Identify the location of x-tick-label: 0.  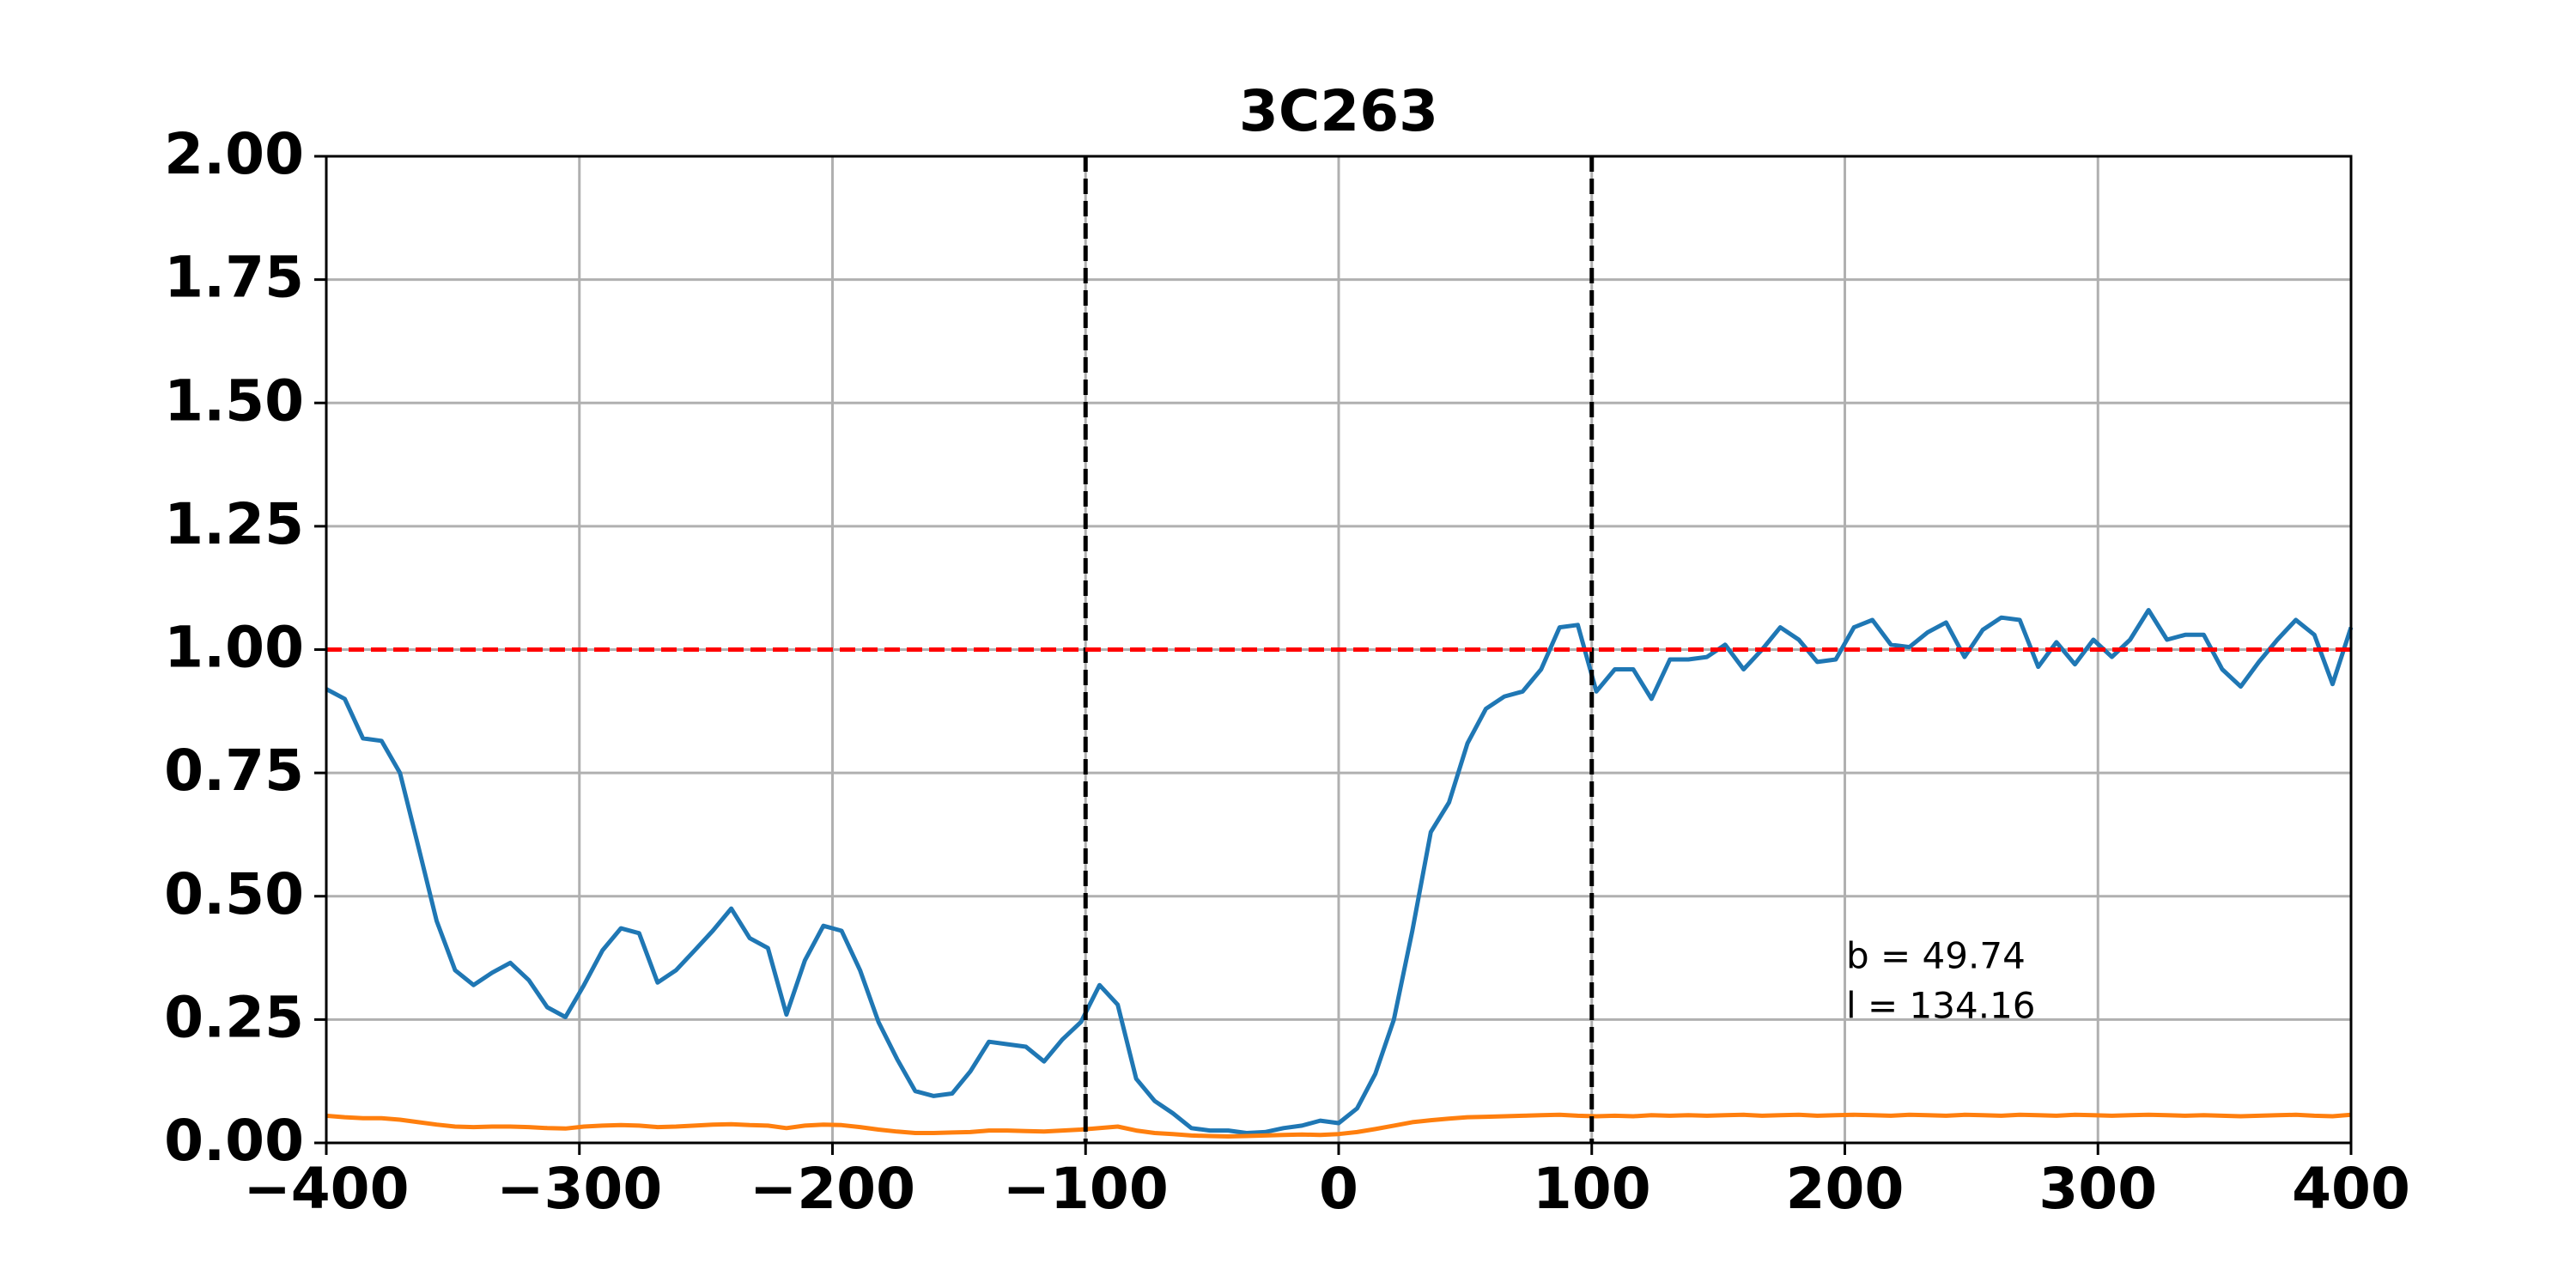
(1338, 1189).